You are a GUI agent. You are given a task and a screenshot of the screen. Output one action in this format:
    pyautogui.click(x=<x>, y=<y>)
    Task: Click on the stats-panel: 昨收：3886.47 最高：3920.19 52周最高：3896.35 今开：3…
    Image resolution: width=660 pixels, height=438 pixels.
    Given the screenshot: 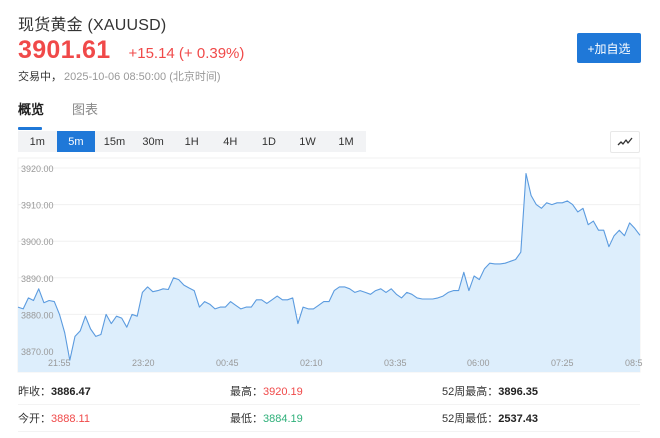 What is the action you would take?
    pyautogui.click(x=329, y=405)
    